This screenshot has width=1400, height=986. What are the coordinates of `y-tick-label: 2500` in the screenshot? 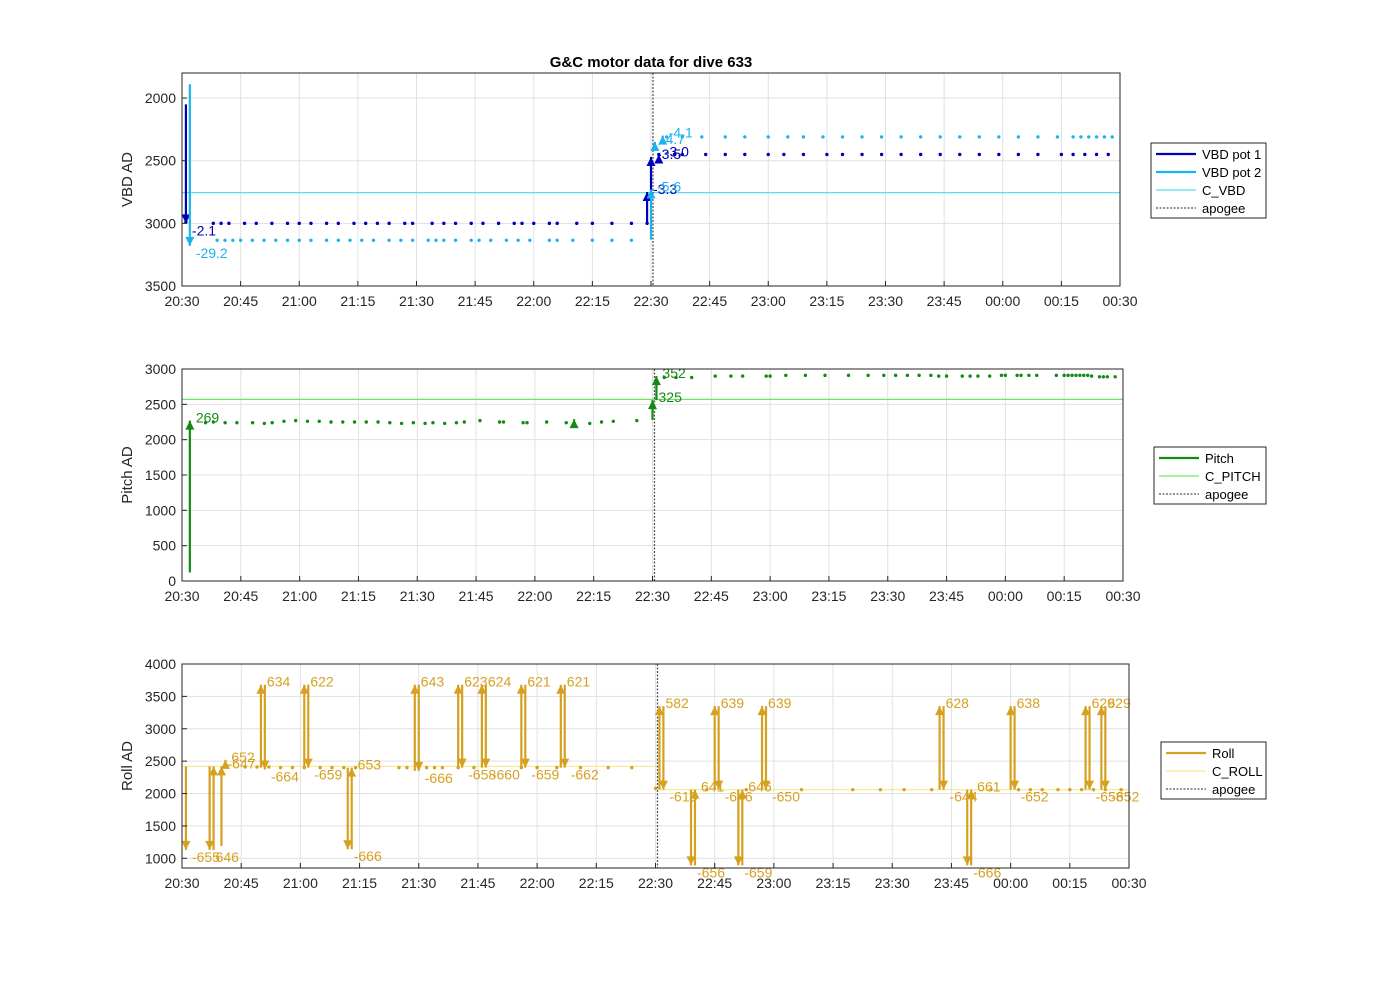 It's located at (160, 161).